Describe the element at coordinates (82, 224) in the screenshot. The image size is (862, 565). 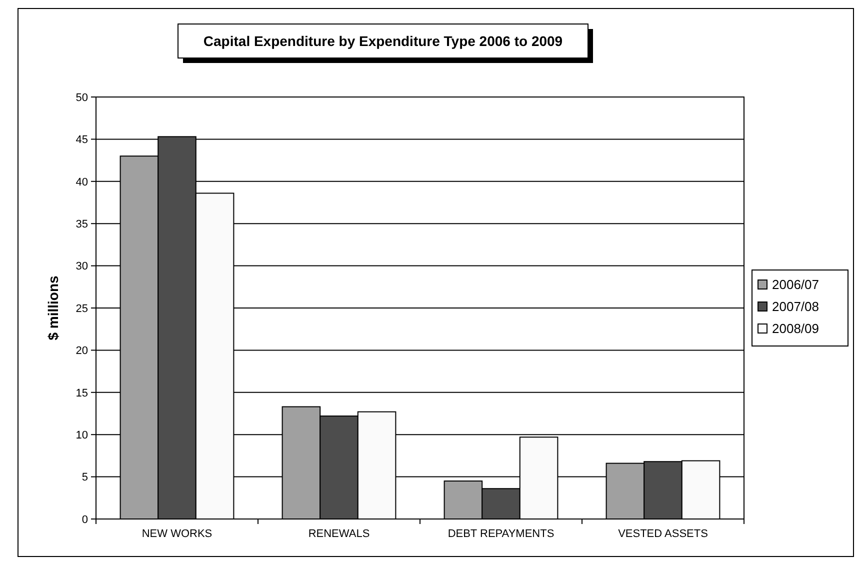
I see `y-tick-label: 35` at that location.